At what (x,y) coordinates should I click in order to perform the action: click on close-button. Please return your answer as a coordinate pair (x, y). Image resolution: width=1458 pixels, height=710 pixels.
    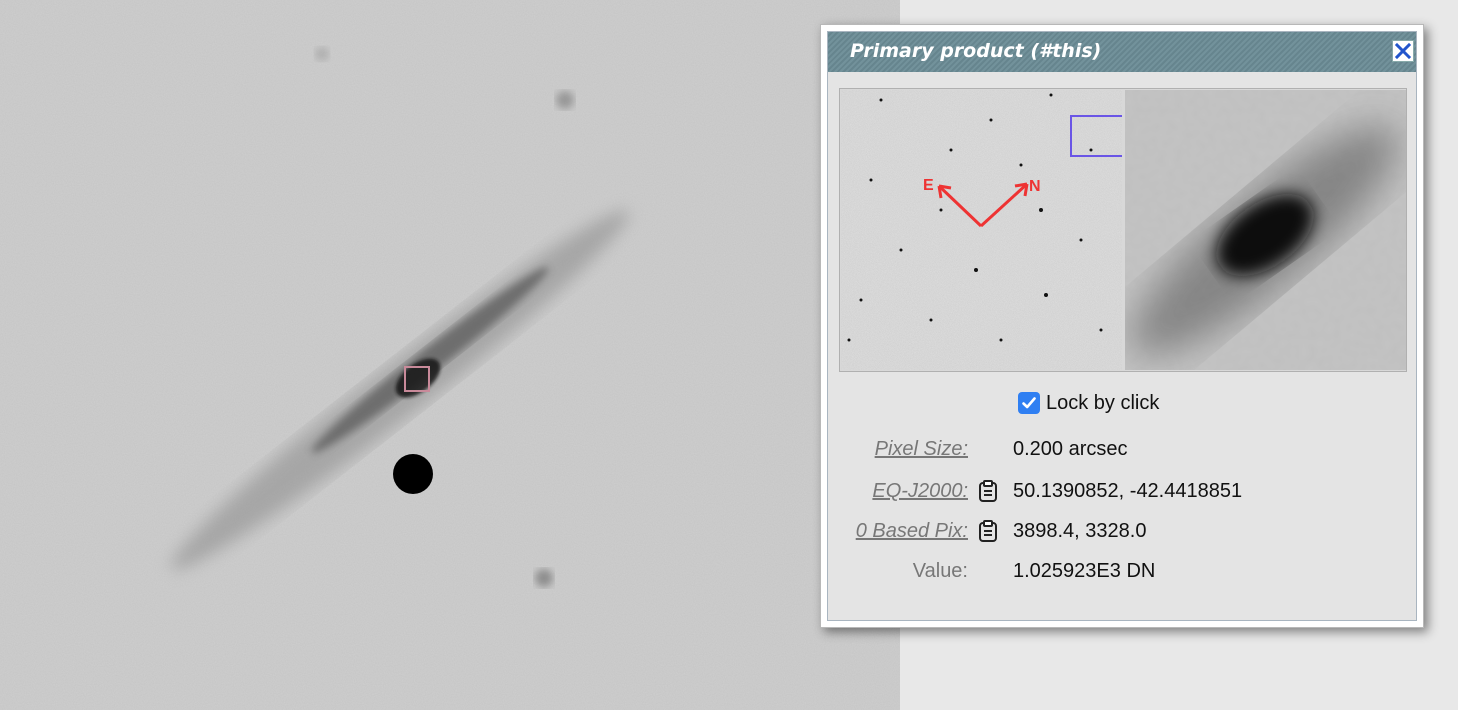
    Looking at the image, I should click on (1403, 51).